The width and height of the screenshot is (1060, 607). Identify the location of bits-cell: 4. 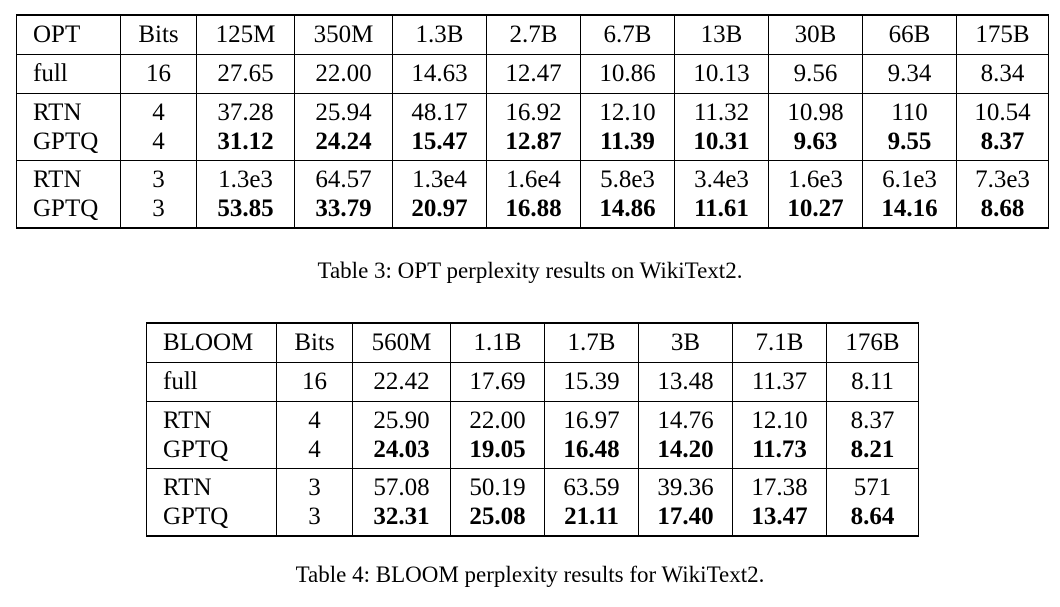
(158, 142).